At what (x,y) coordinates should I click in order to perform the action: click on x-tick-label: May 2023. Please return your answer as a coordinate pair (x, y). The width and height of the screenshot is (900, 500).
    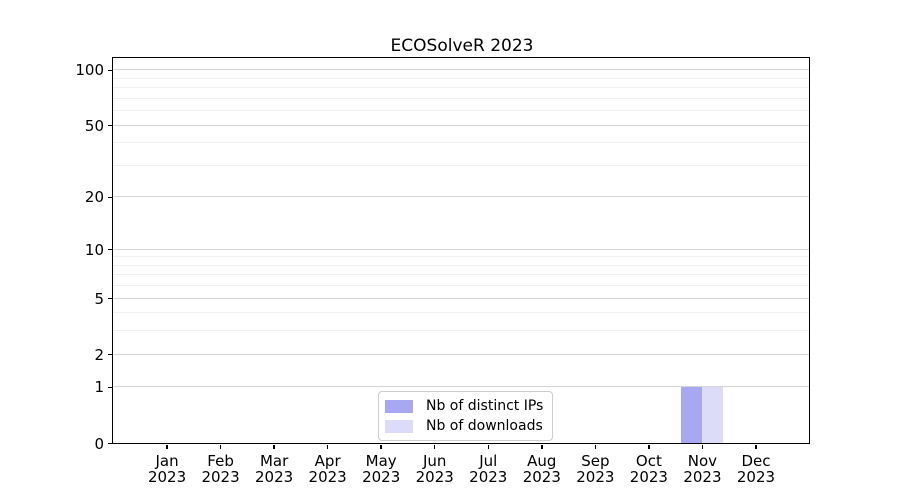
    Looking at the image, I should click on (381, 468).